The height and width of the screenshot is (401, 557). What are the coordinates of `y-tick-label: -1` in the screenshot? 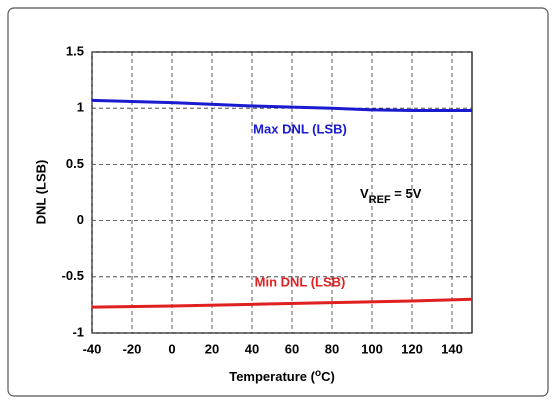 It's located at (78, 331).